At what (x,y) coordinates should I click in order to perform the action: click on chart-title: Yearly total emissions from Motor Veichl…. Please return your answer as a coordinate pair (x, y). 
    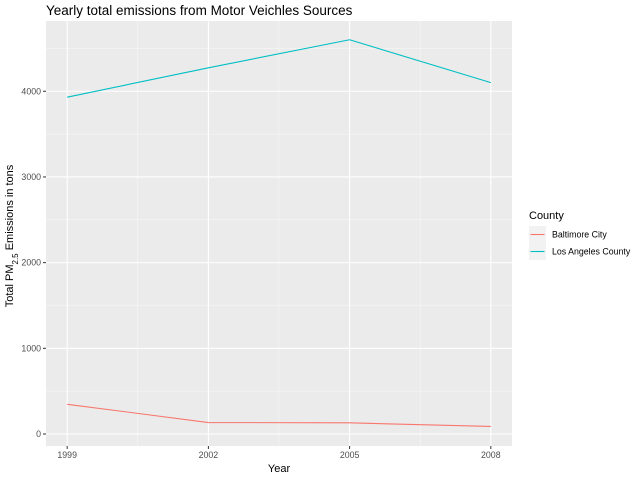
    Looking at the image, I should click on (199, 10).